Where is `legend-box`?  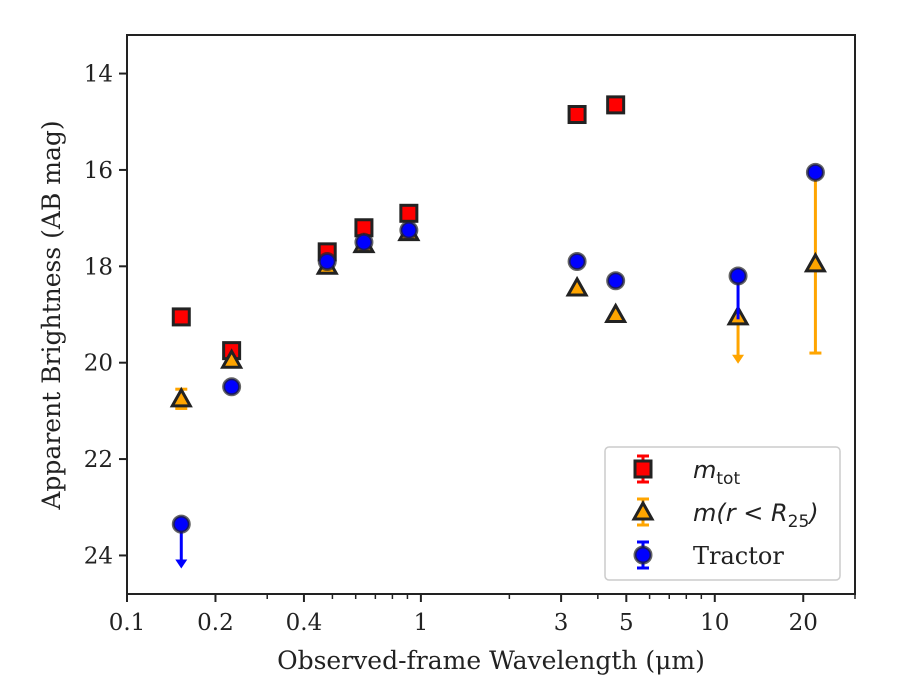 legend-box is located at coordinates (722, 513).